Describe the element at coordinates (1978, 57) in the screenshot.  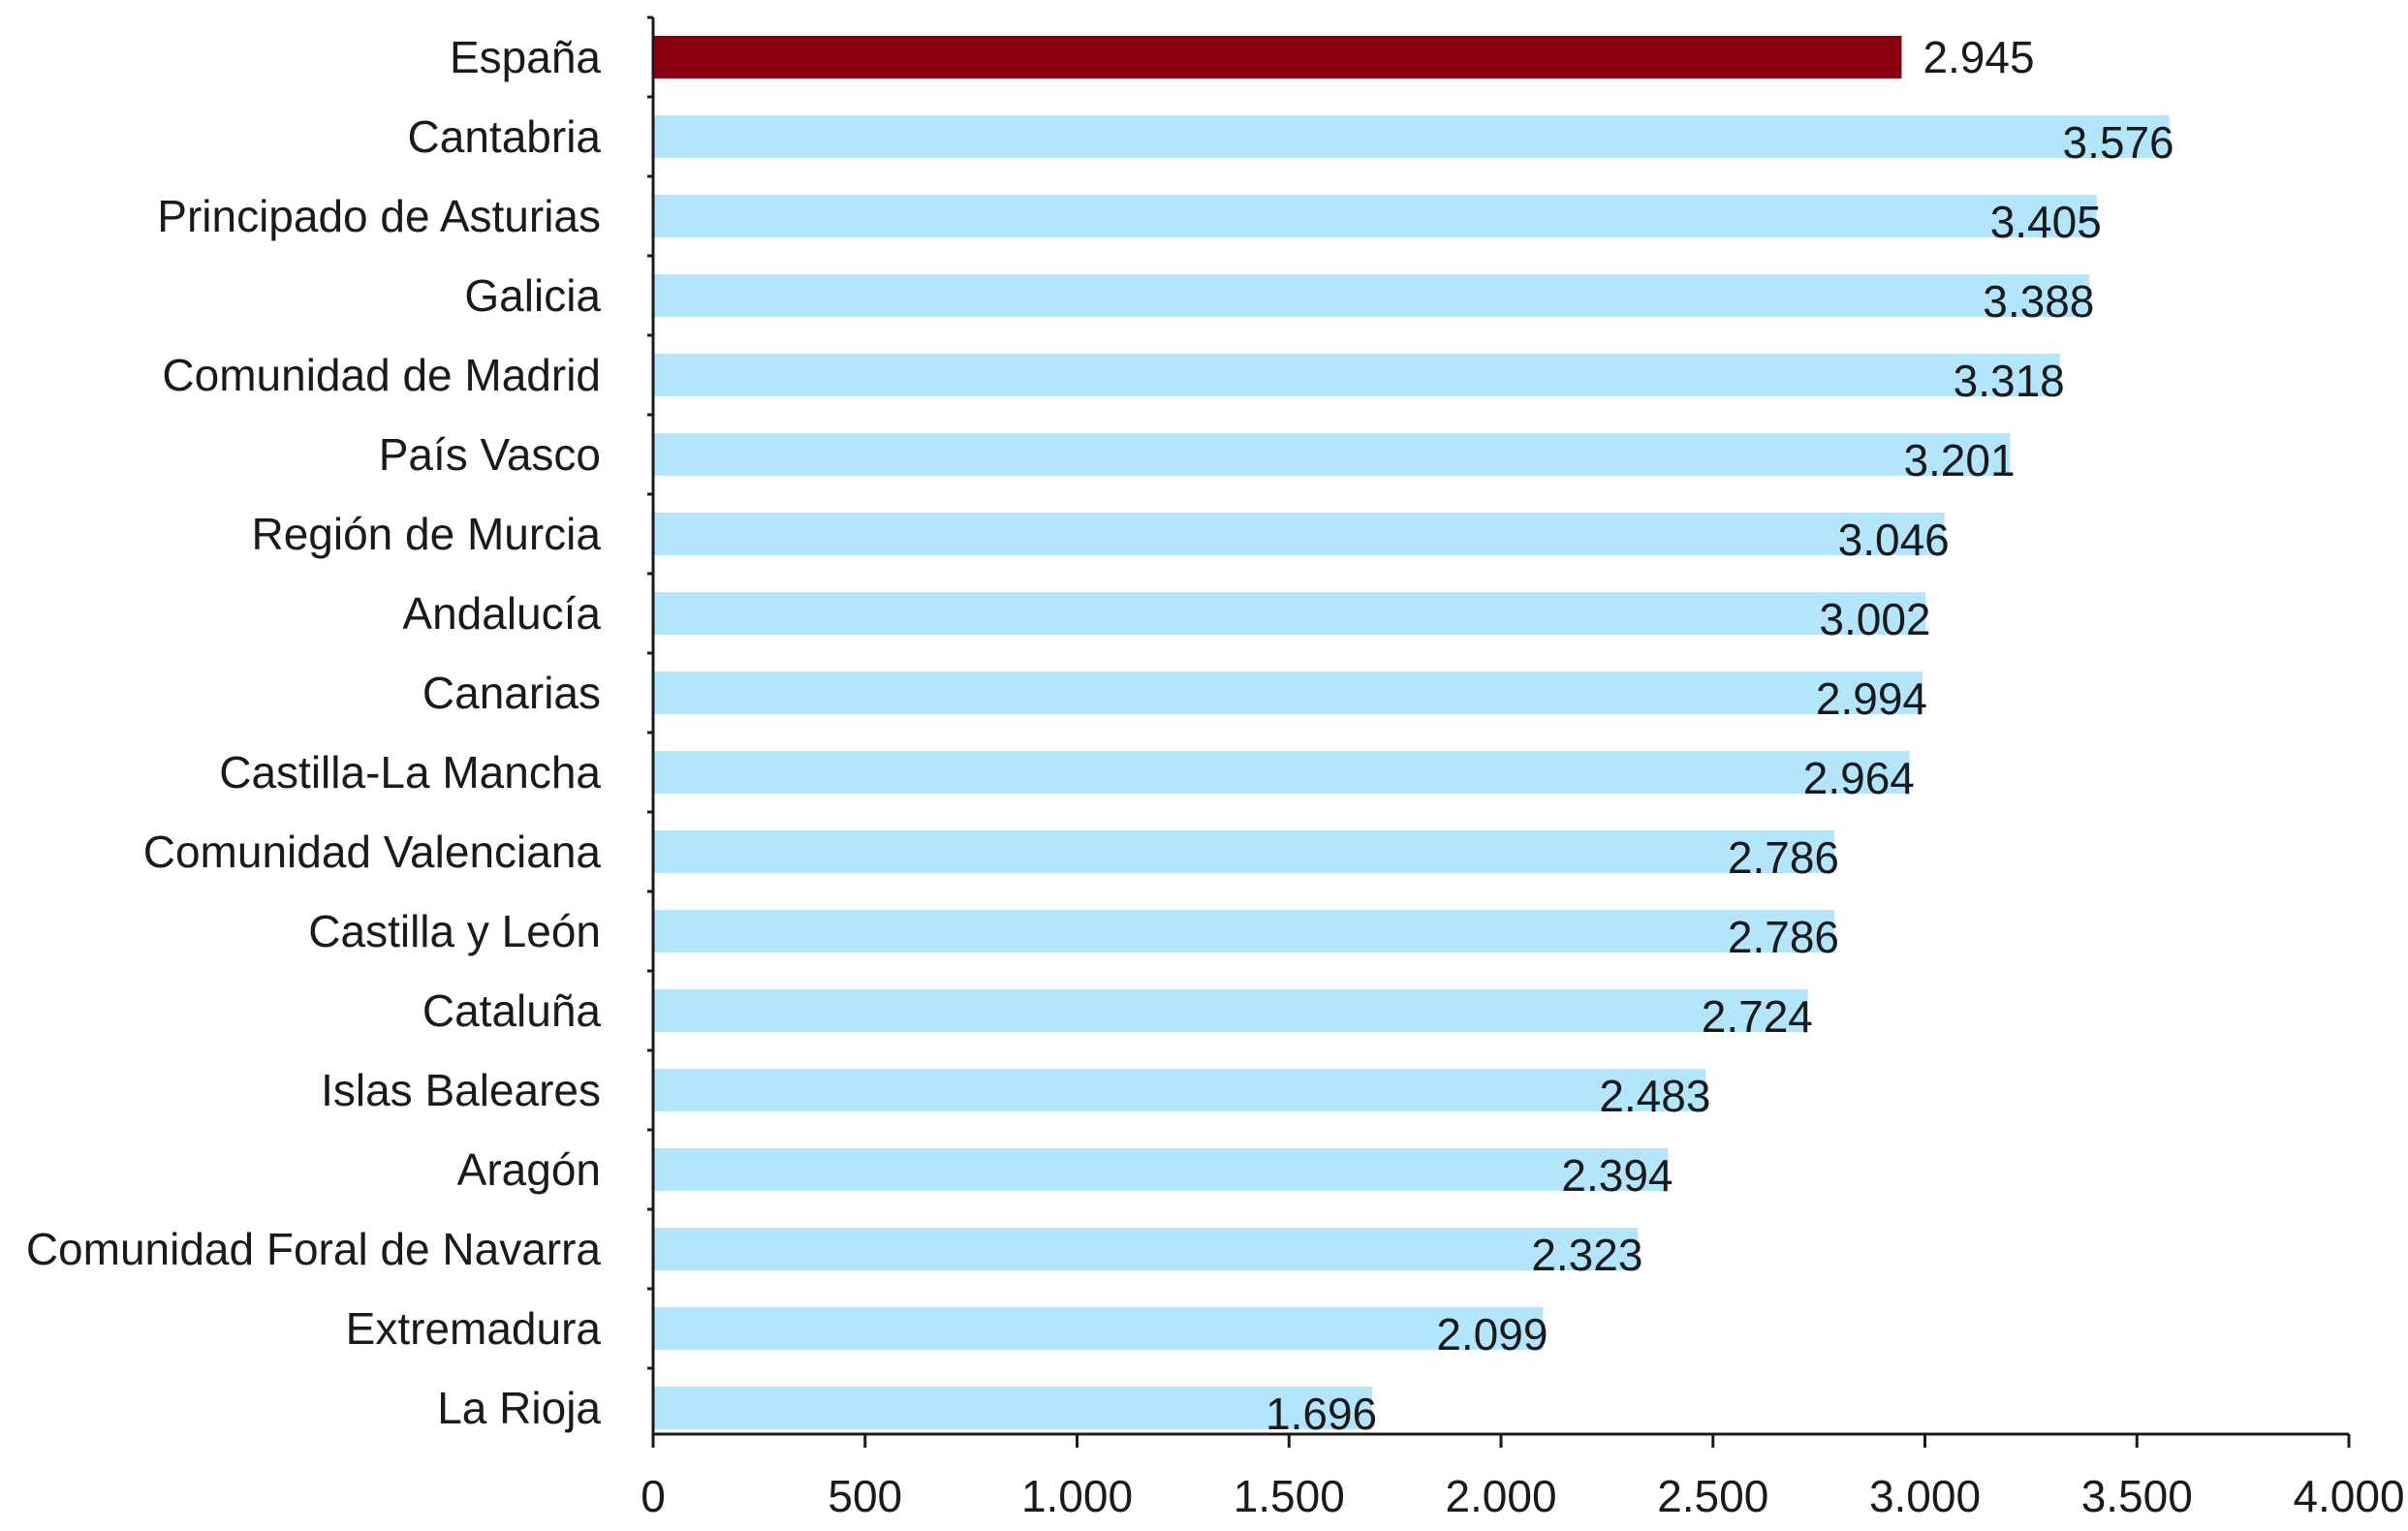
I see `value-label: 2.945` at that location.